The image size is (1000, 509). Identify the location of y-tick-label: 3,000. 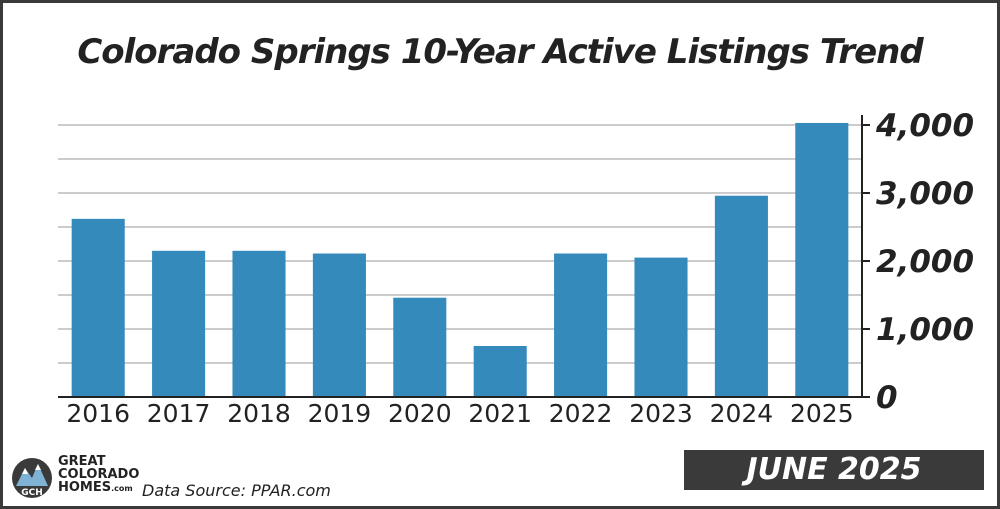
(925, 194).